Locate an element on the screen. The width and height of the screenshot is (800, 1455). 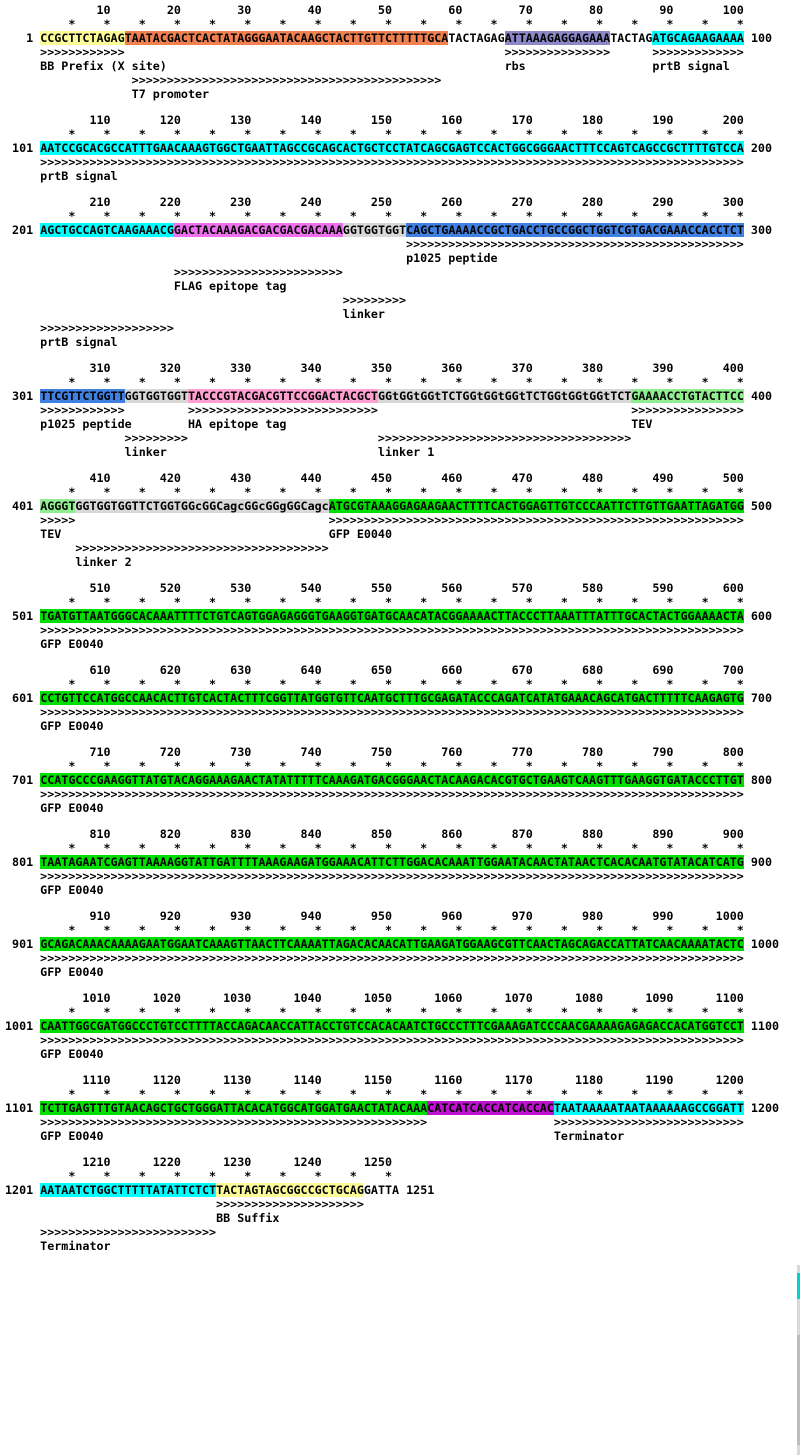
row-end-number: 1251 is located at coordinates (417, 1190).